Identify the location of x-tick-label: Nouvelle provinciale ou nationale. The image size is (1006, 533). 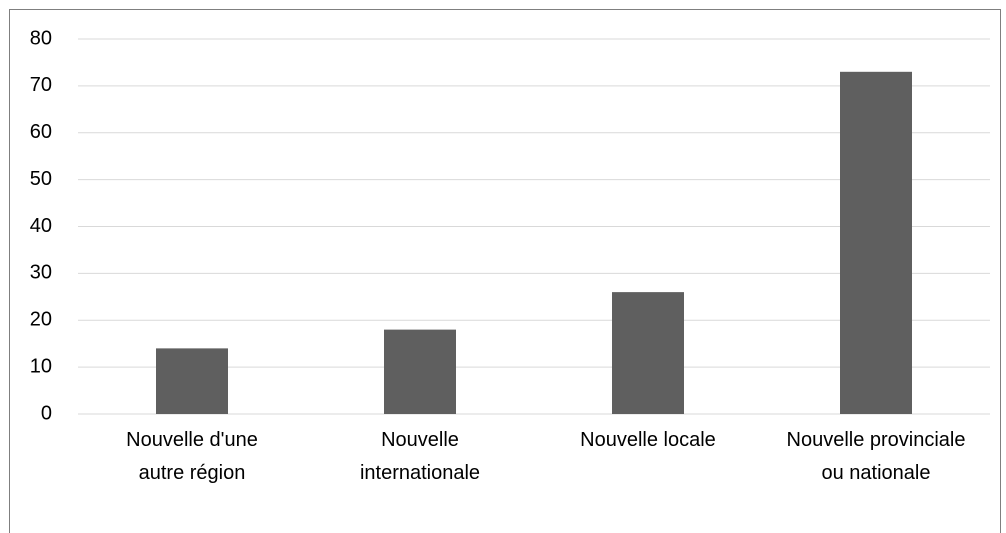
(876, 456).